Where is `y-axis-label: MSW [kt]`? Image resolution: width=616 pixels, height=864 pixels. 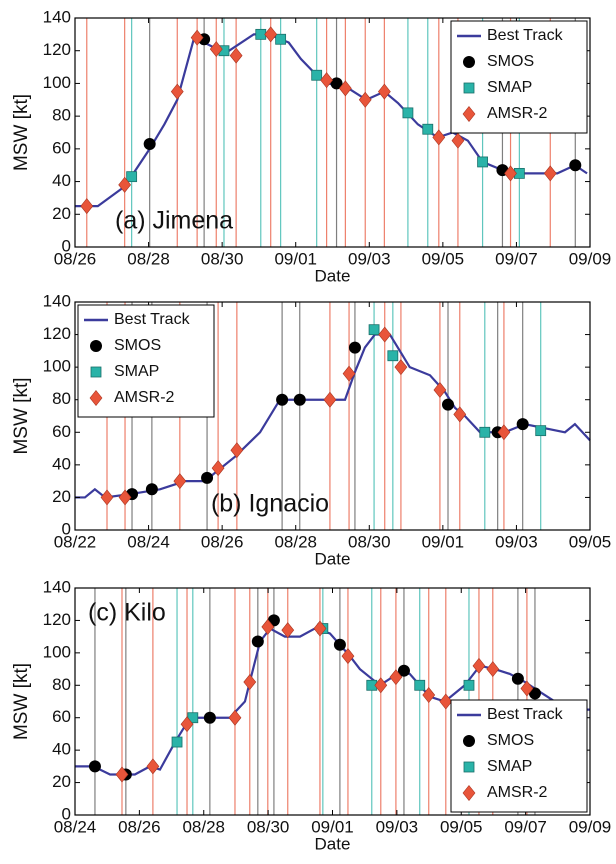
y-axis-label: MSW [kt] is located at coordinates (21, 132).